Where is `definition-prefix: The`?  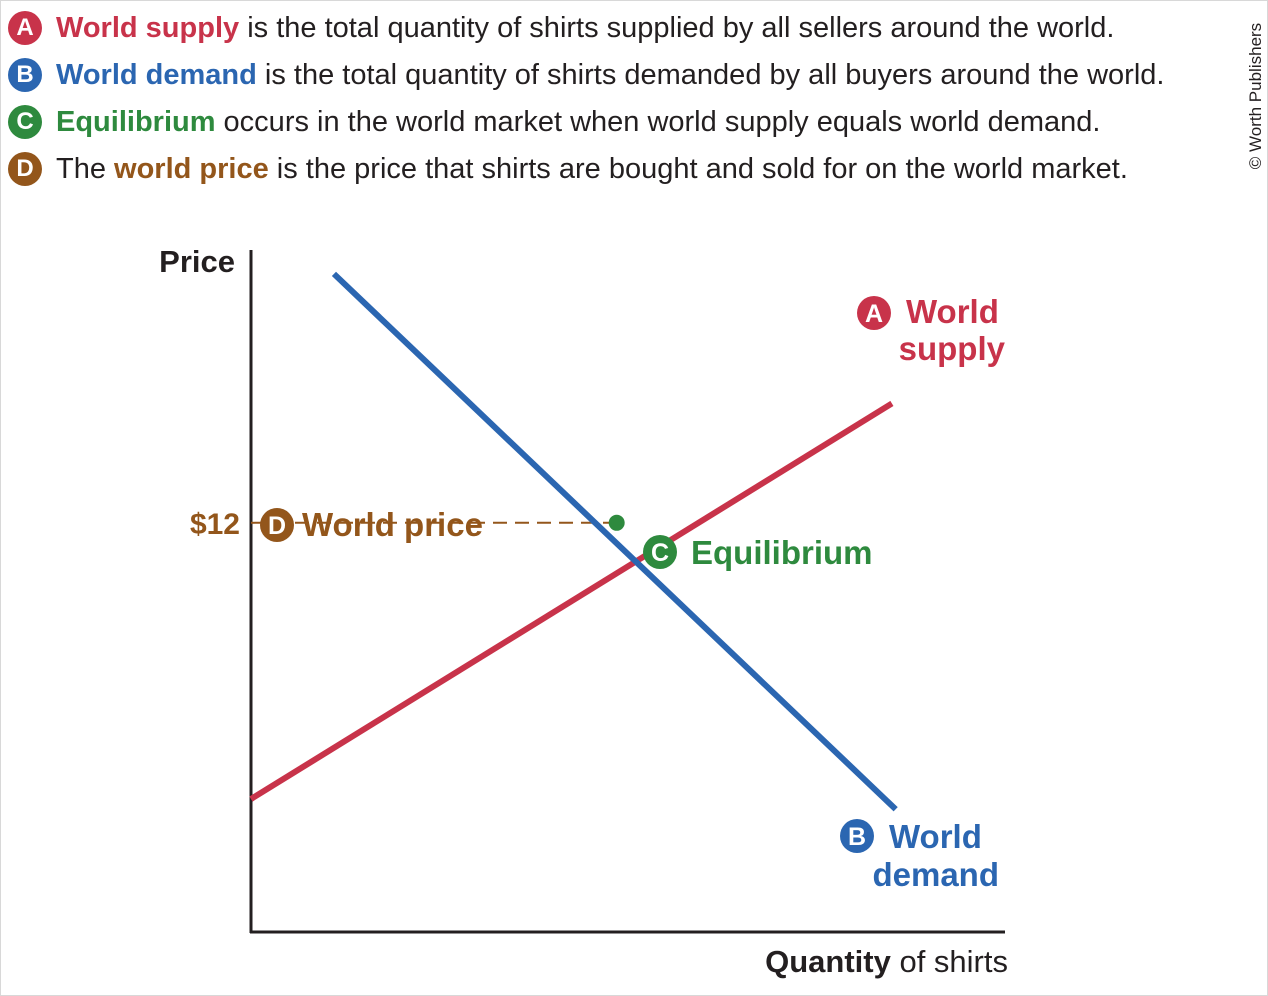
definition-prefix: The is located at coordinates (85, 168).